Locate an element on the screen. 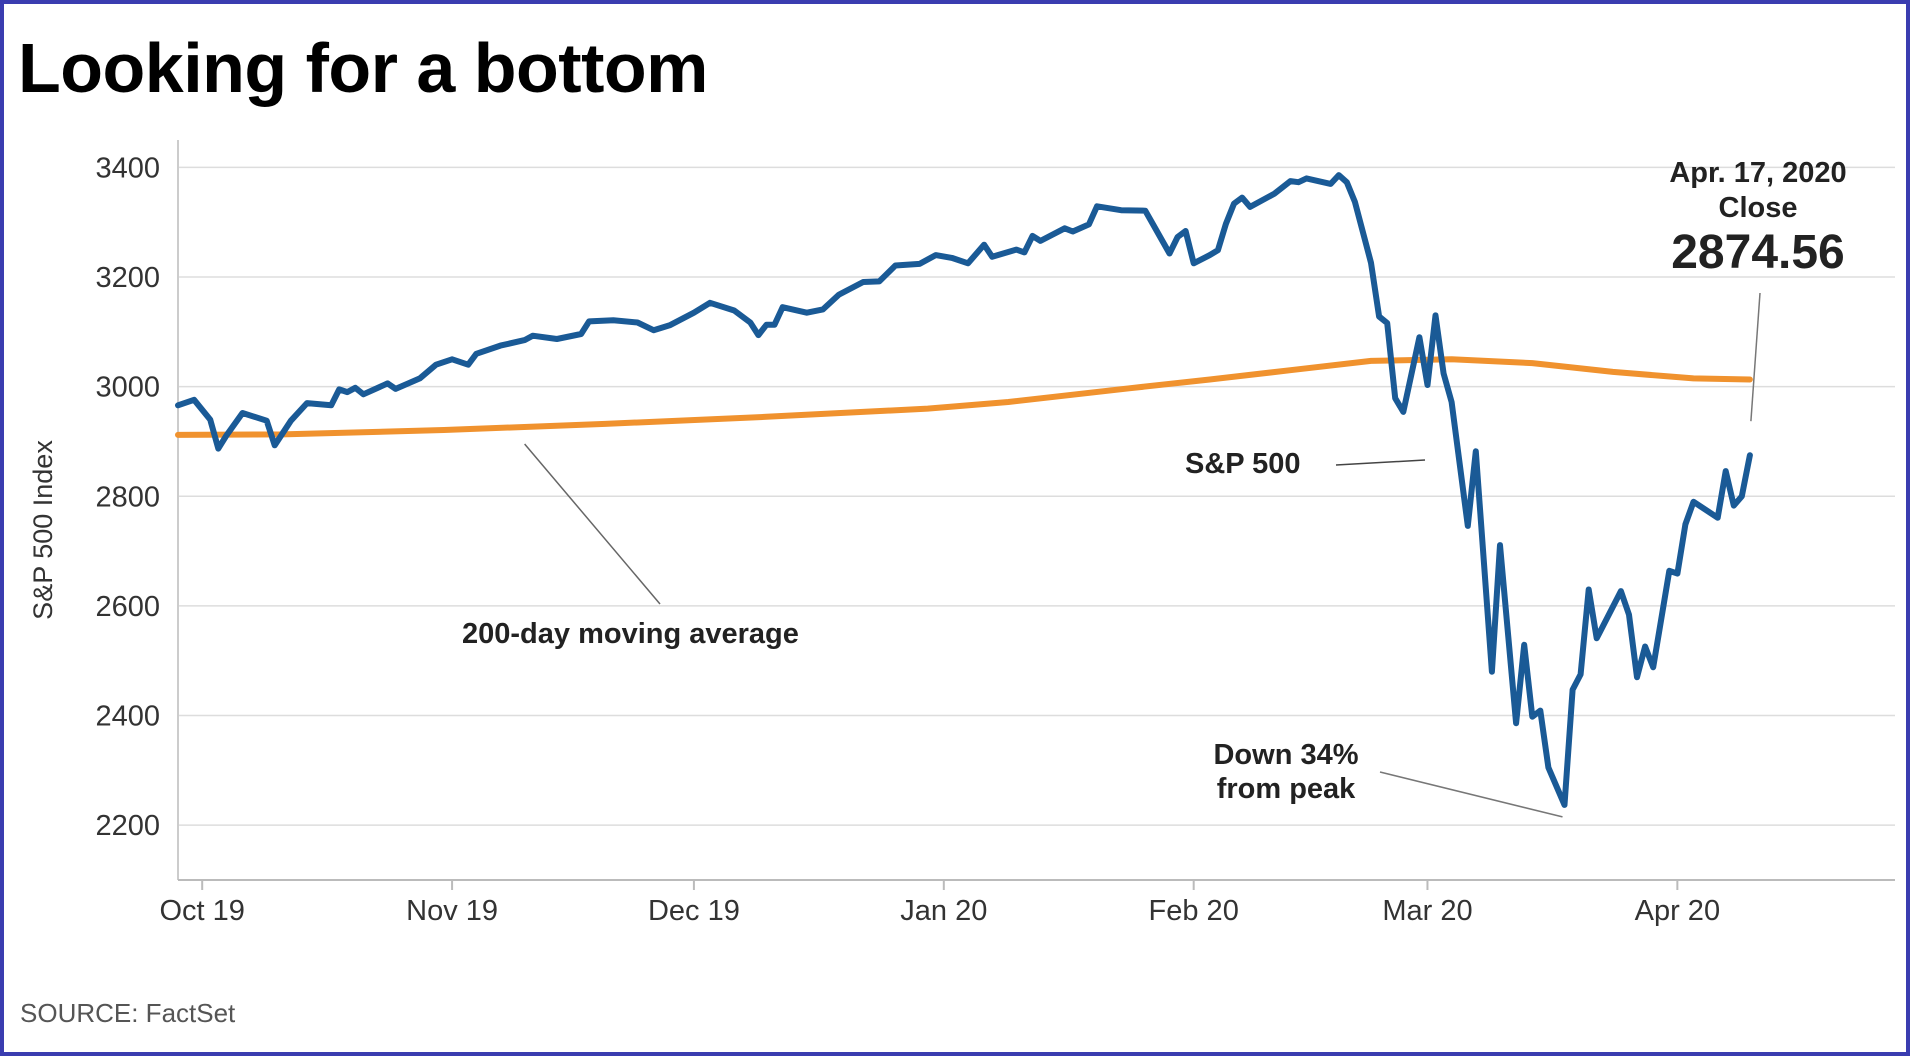 This screenshot has width=1910, height=1056. annotation-close-word: Close is located at coordinates (1758, 208).